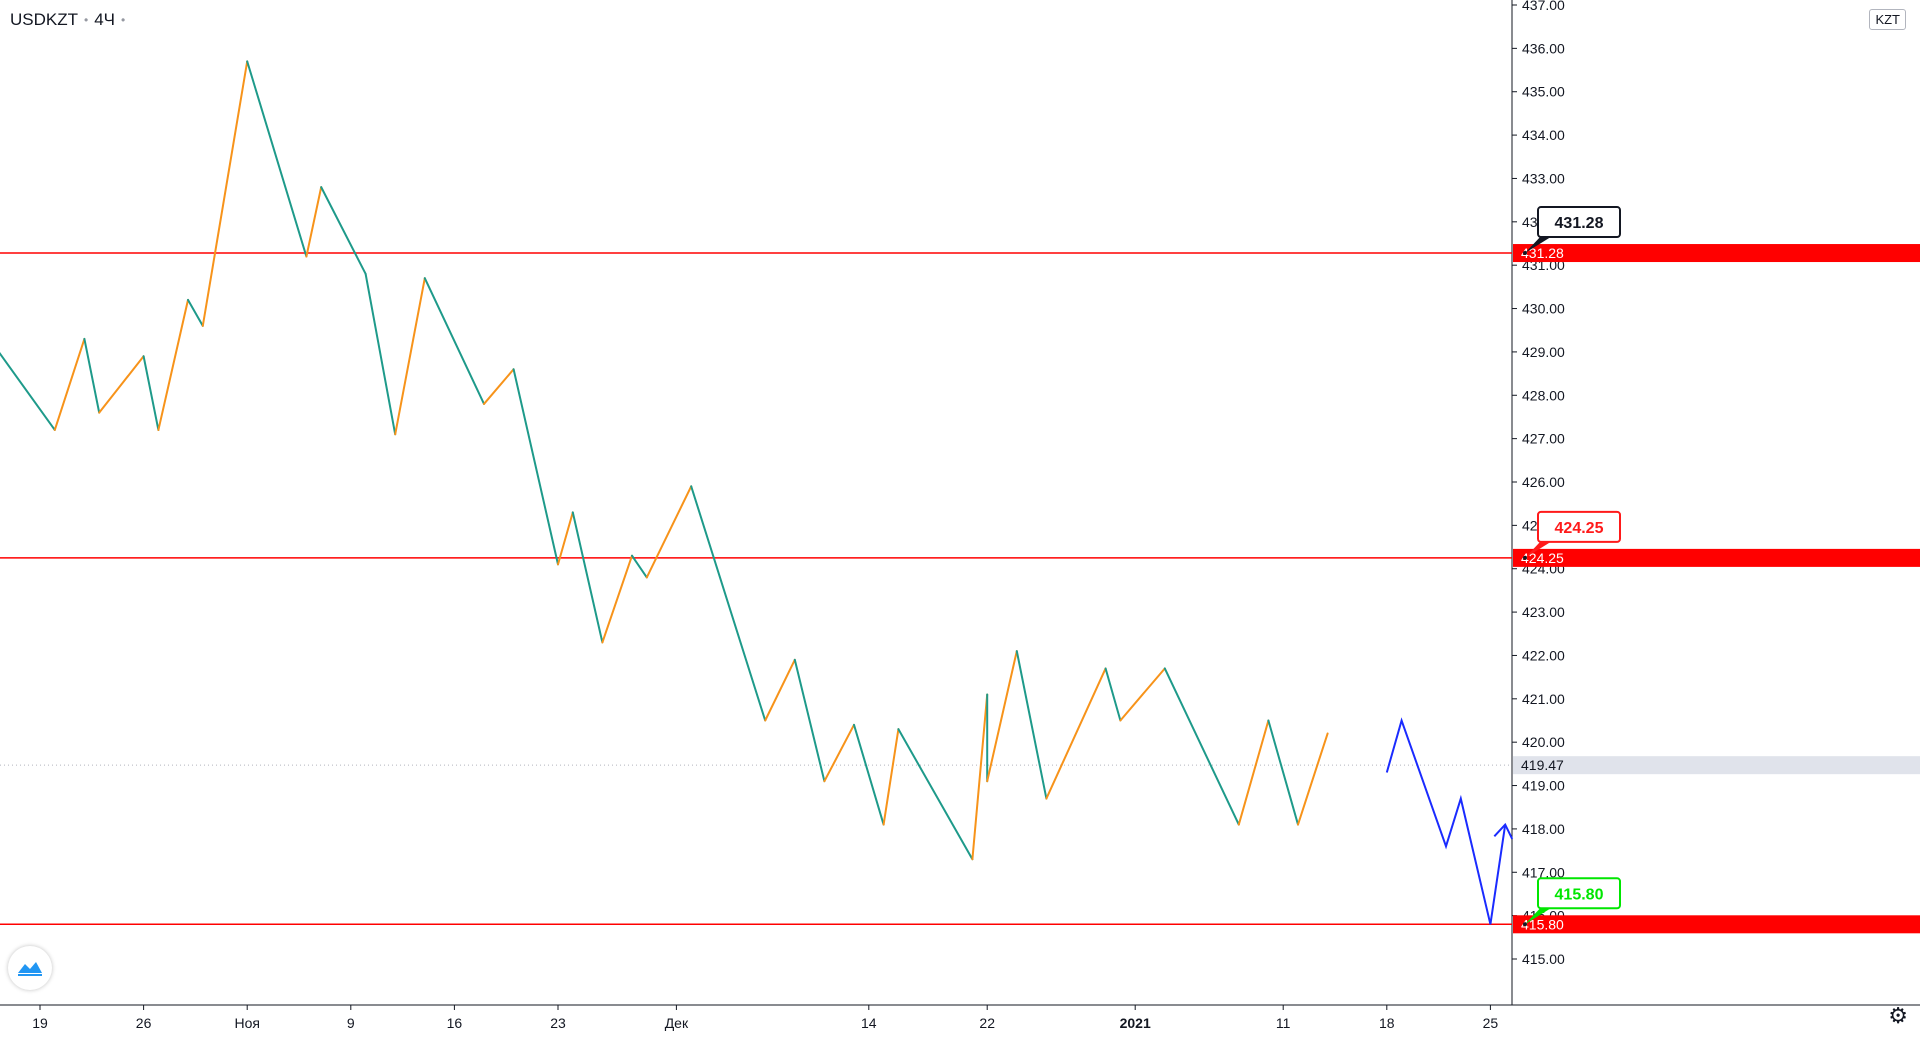 The image size is (1920, 1040). What do you see at coordinates (1543, 872) in the screenshot?
I see `y-tick-label: 417.00` at bounding box center [1543, 872].